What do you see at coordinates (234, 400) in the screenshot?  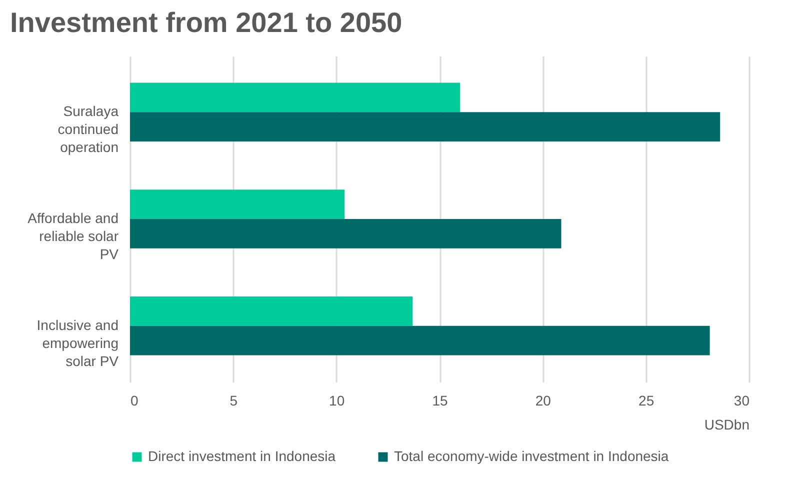 I see `x-tick-label: 5` at bounding box center [234, 400].